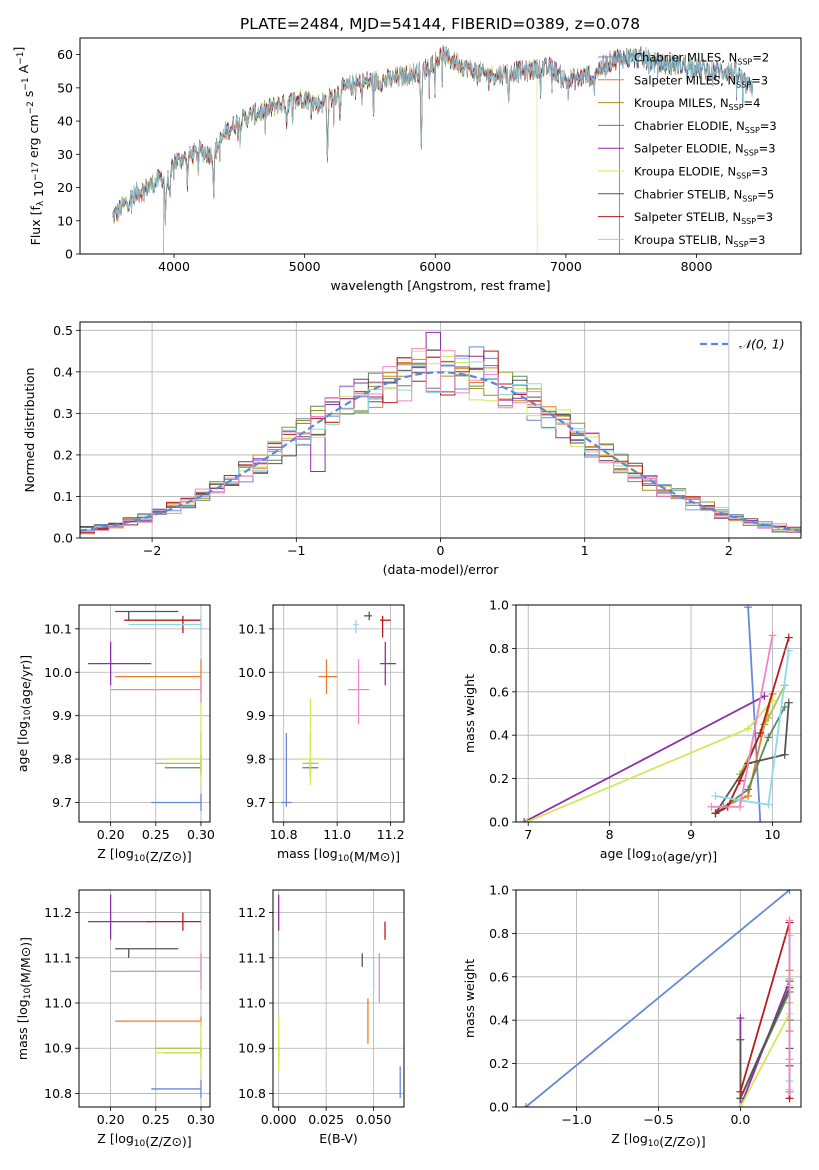  What do you see at coordinates (65, 220) in the screenshot?
I see `y-tick-label: 10` at bounding box center [65, 220].